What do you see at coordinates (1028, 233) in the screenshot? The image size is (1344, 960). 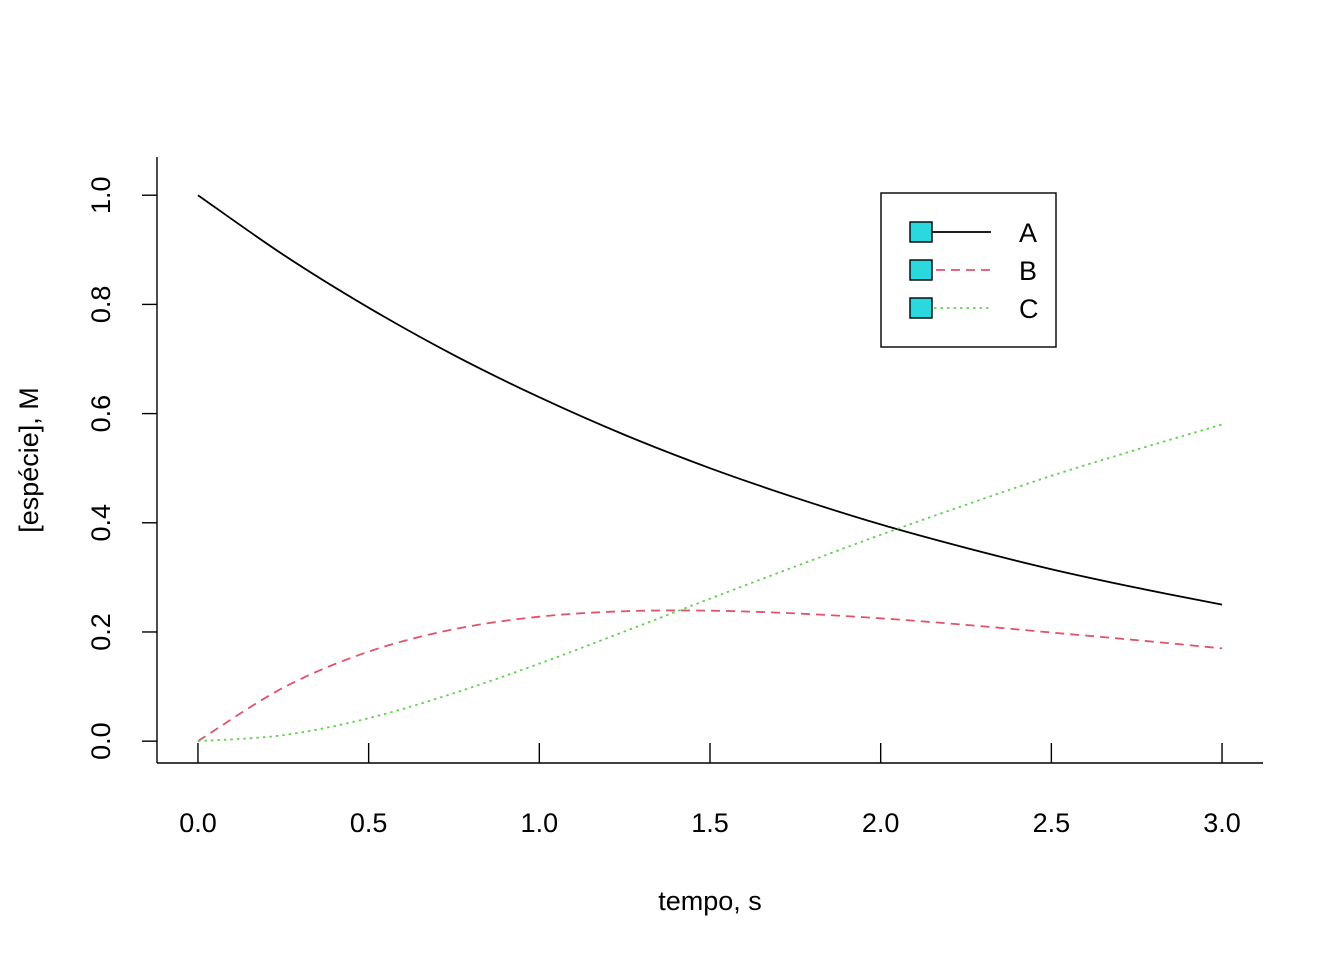 I see `legend-label-a: A` at bounding box center [1028, 233].